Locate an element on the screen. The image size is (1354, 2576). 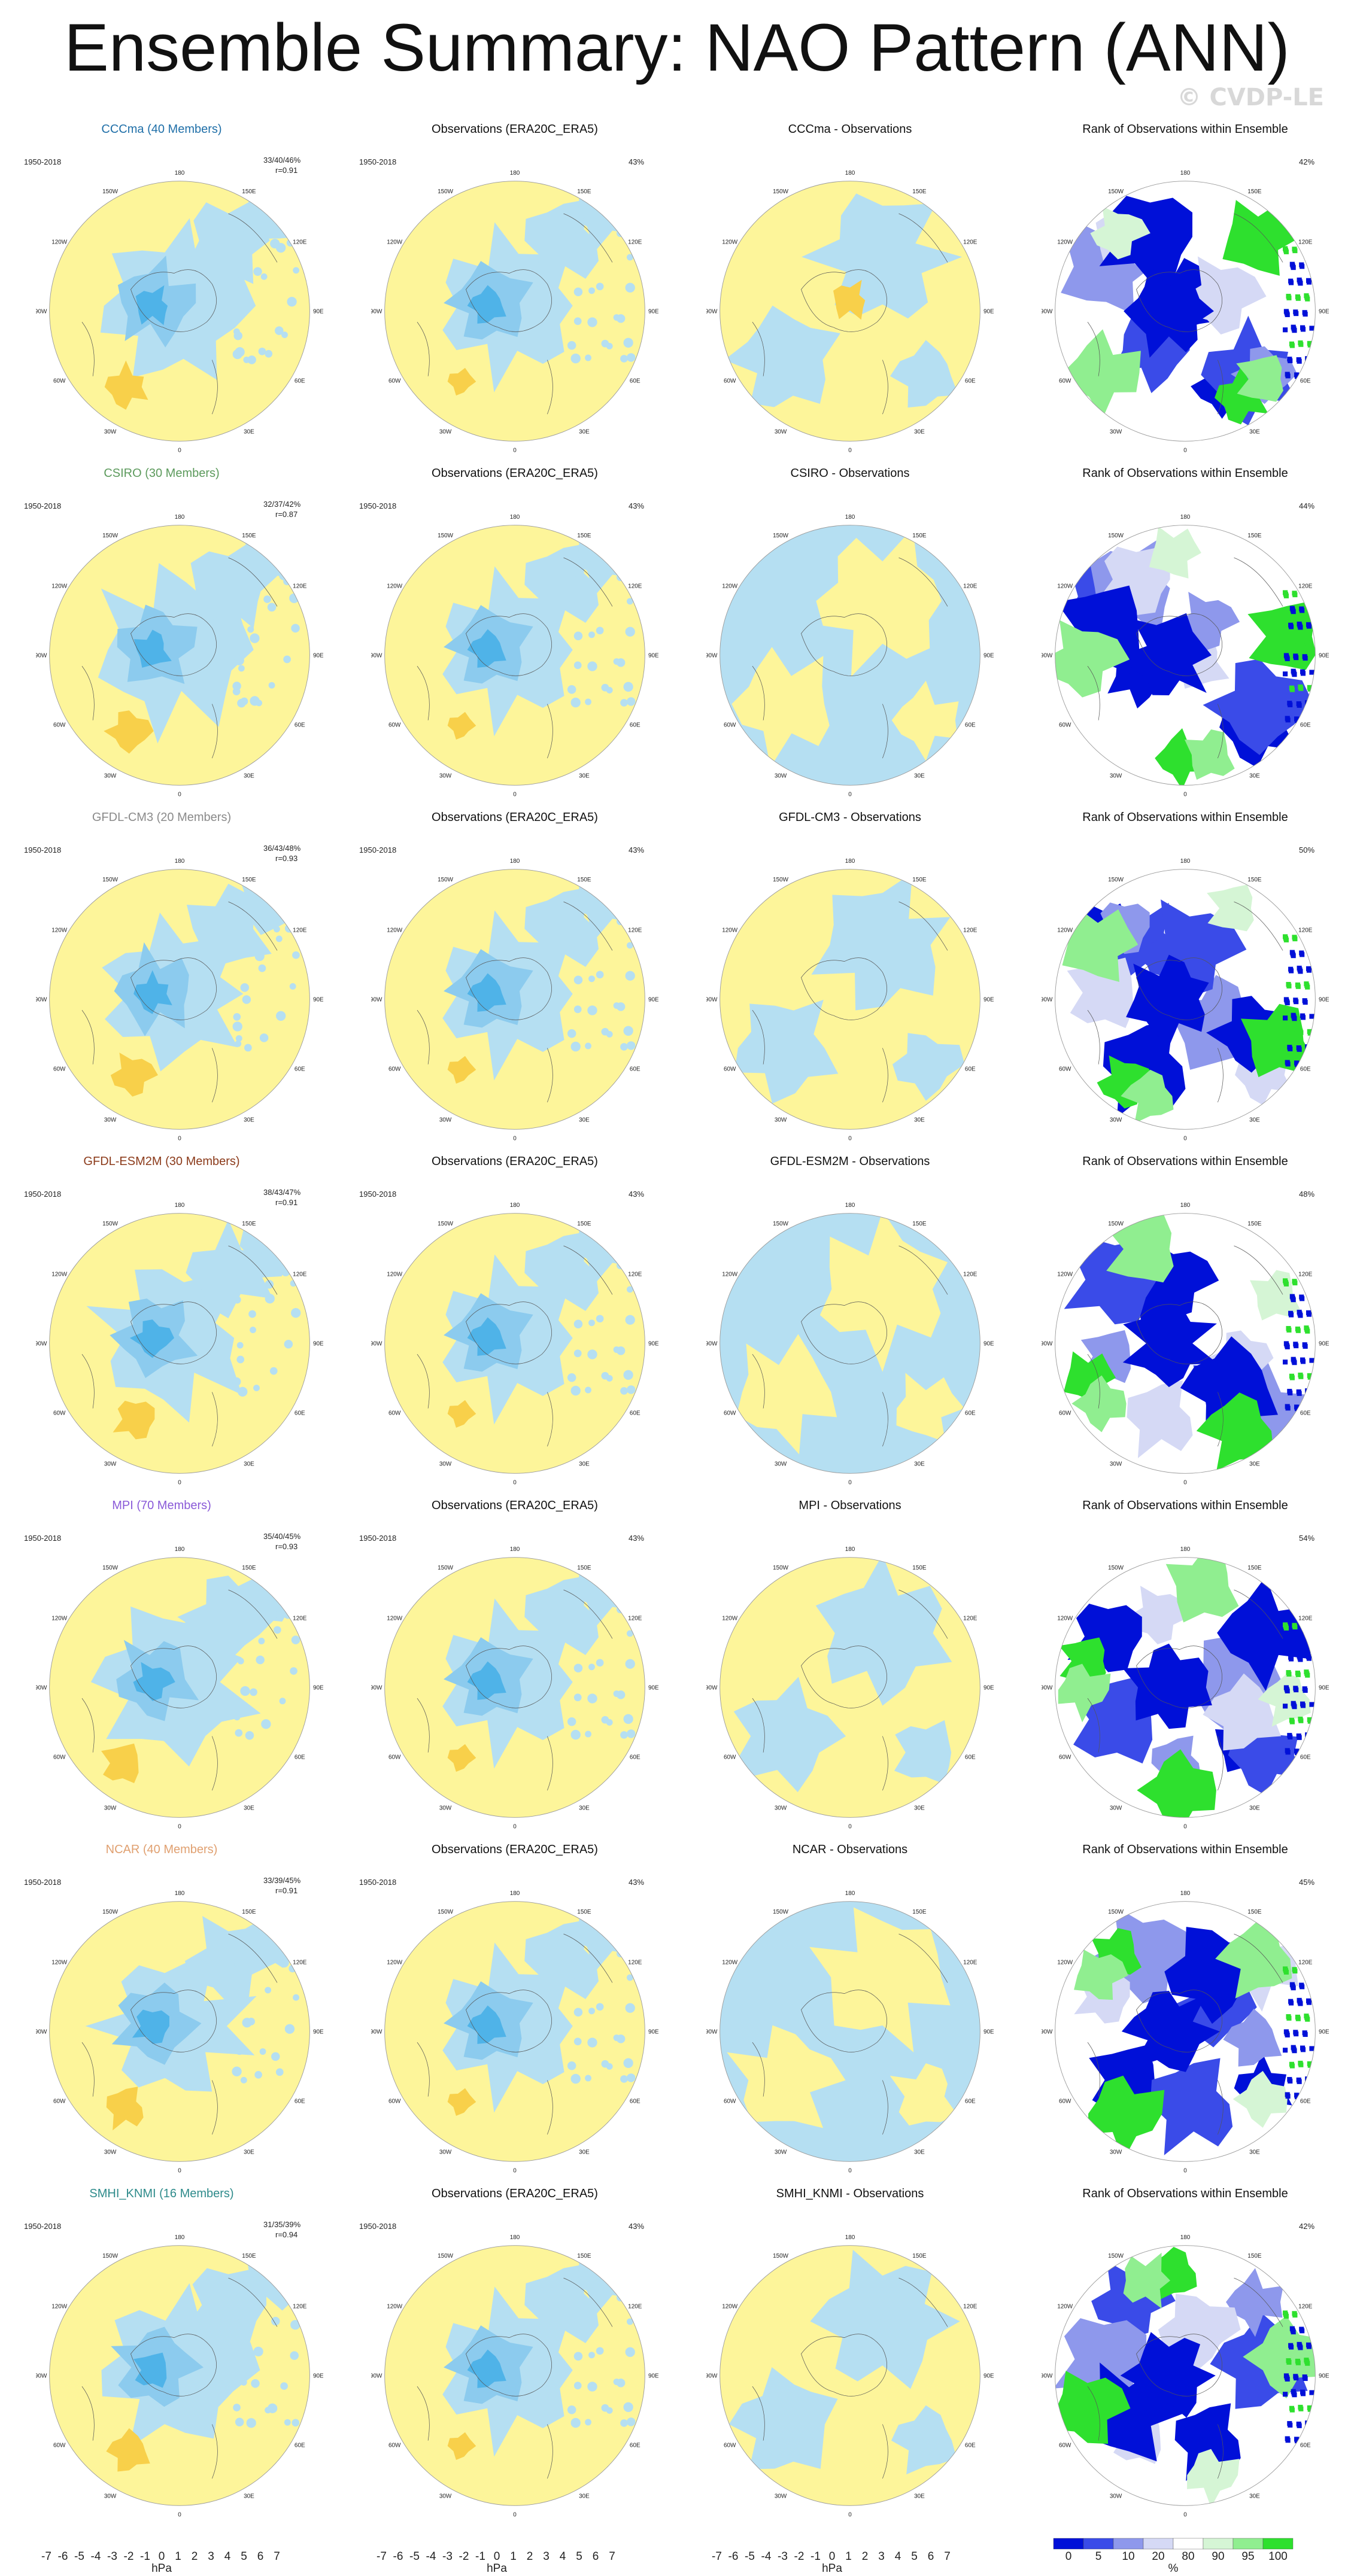
colorbar-tick-label: -4 is located at coordinates (431, 2556).